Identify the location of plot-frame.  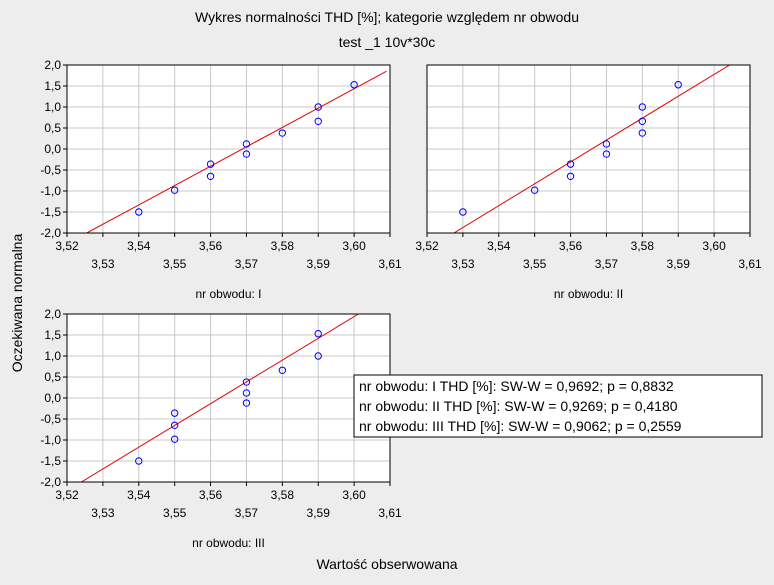
(588, 149).